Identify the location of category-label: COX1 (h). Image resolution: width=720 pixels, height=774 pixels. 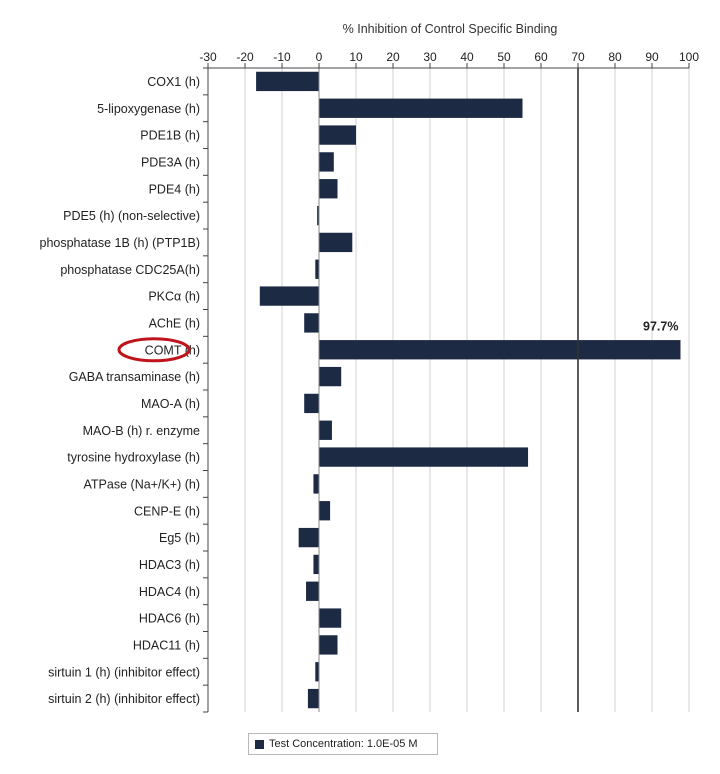
(173, 82).